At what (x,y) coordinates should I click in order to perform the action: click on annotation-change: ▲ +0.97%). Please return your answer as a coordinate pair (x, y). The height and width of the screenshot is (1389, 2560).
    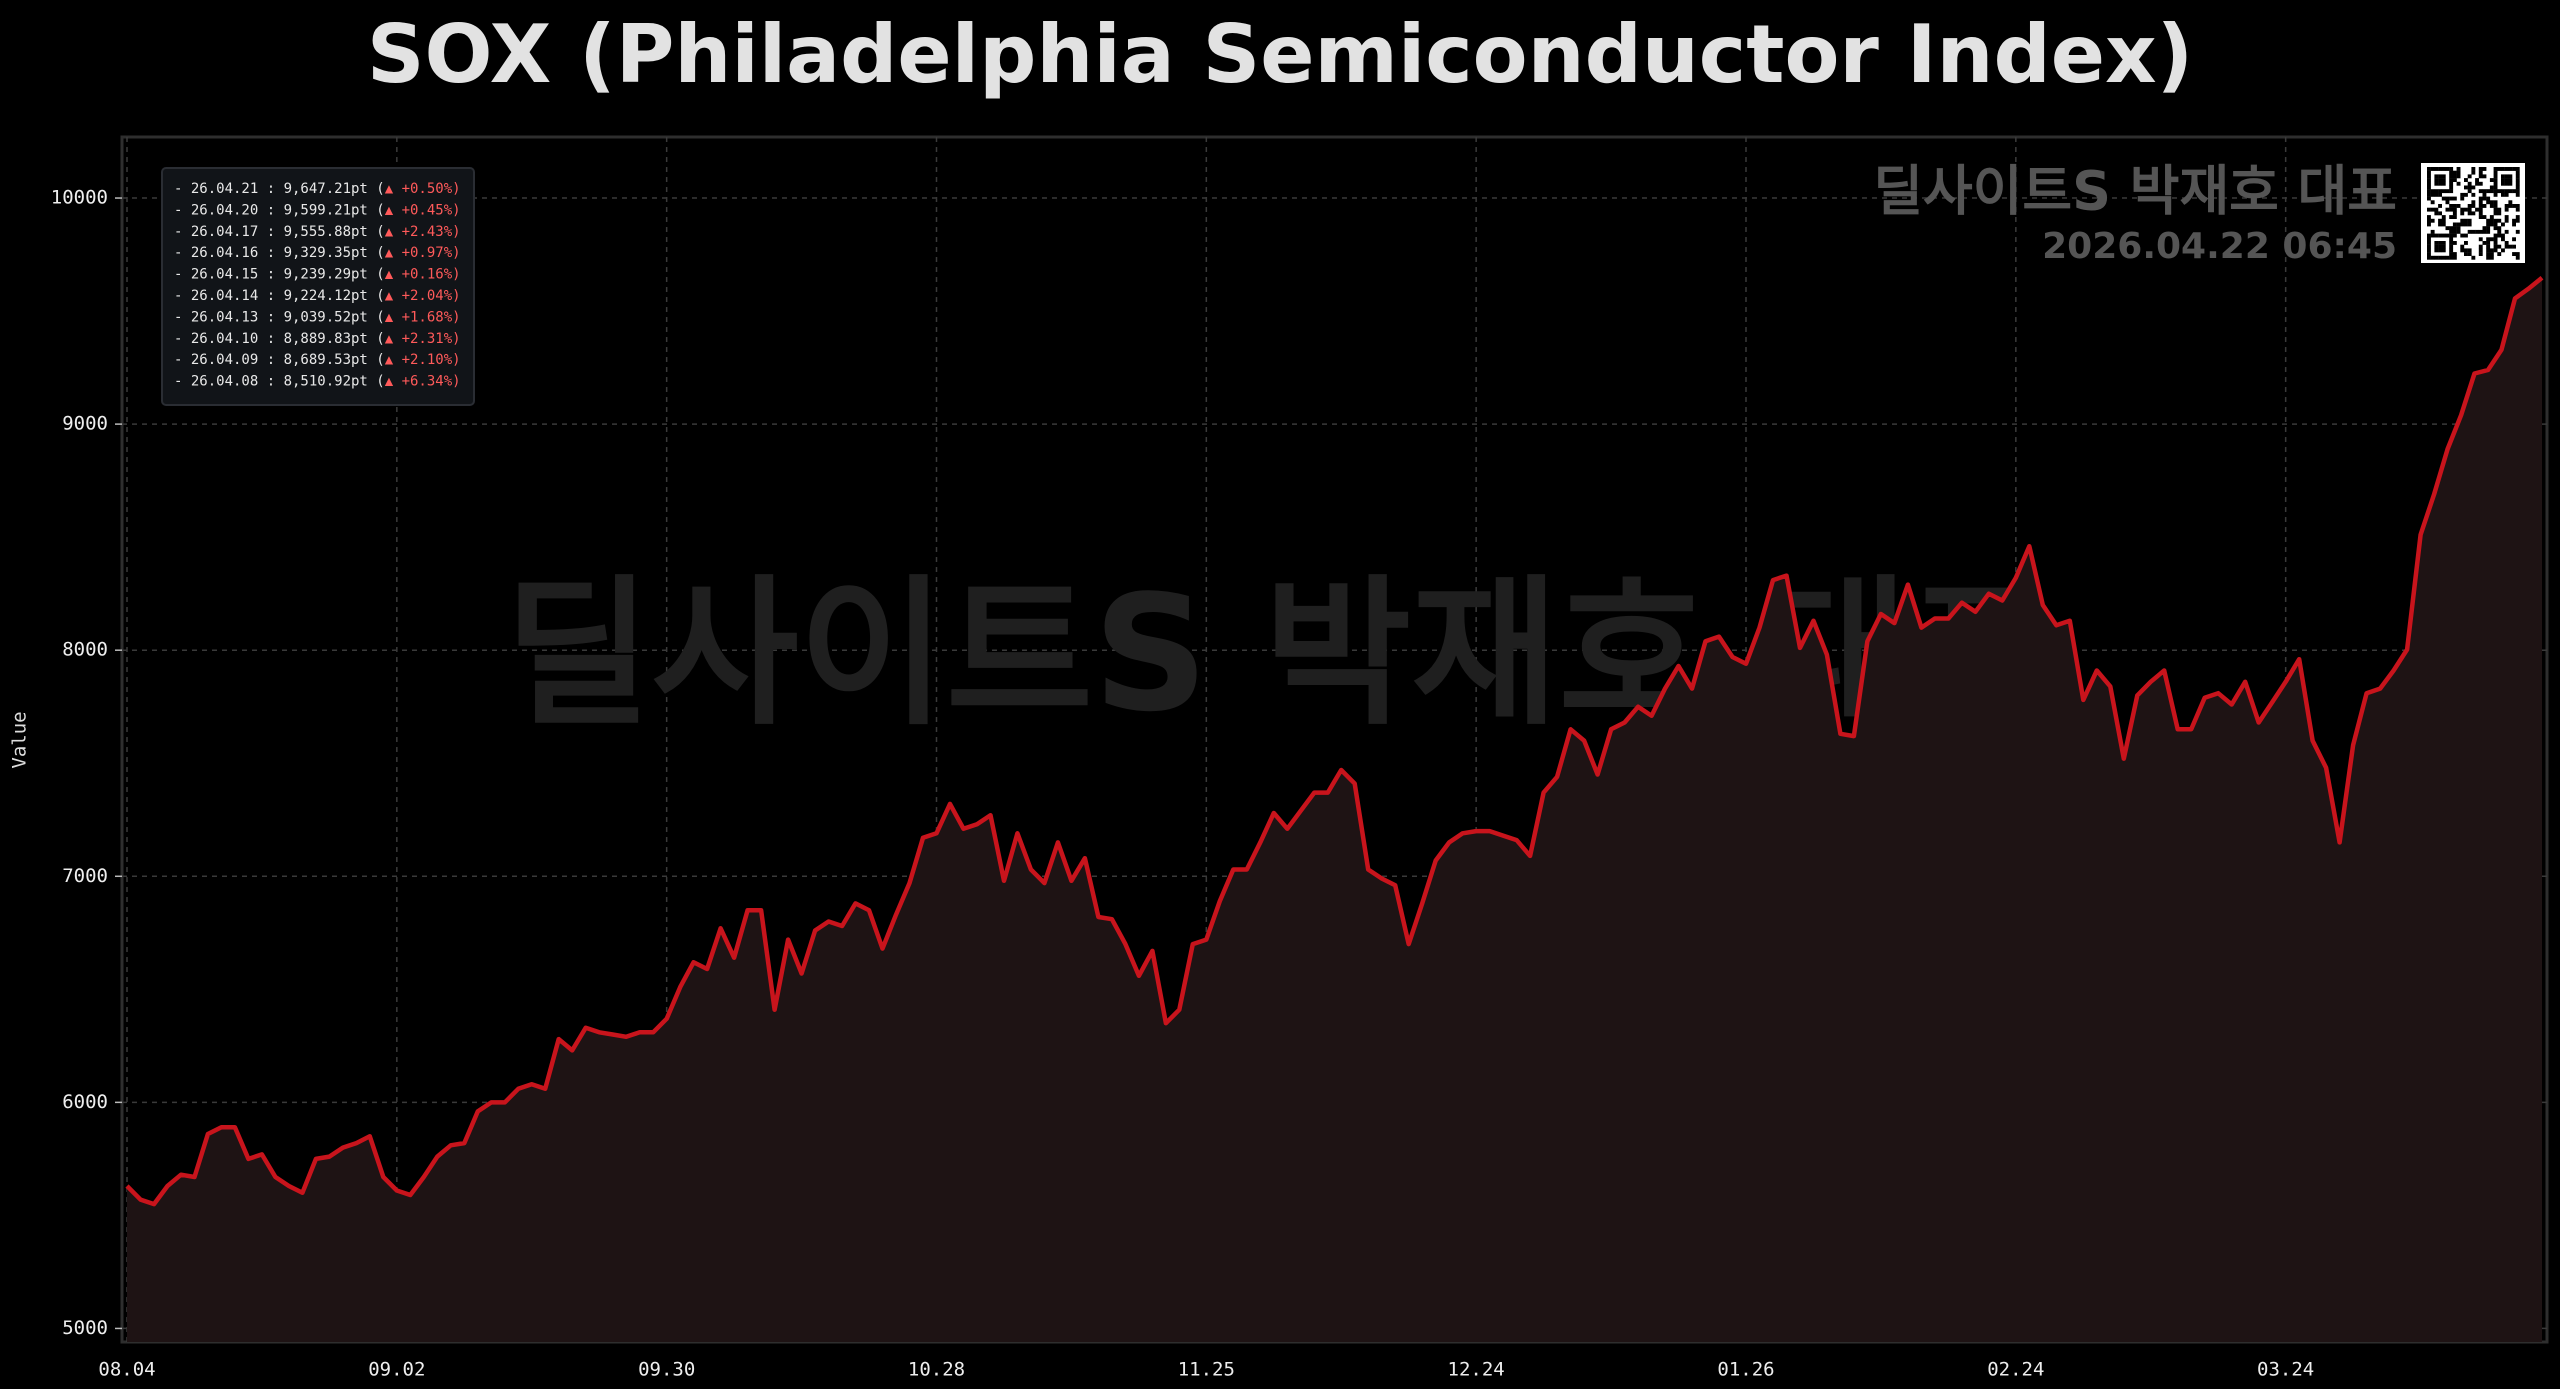
    Looking at the image, I should click on (423, 253).